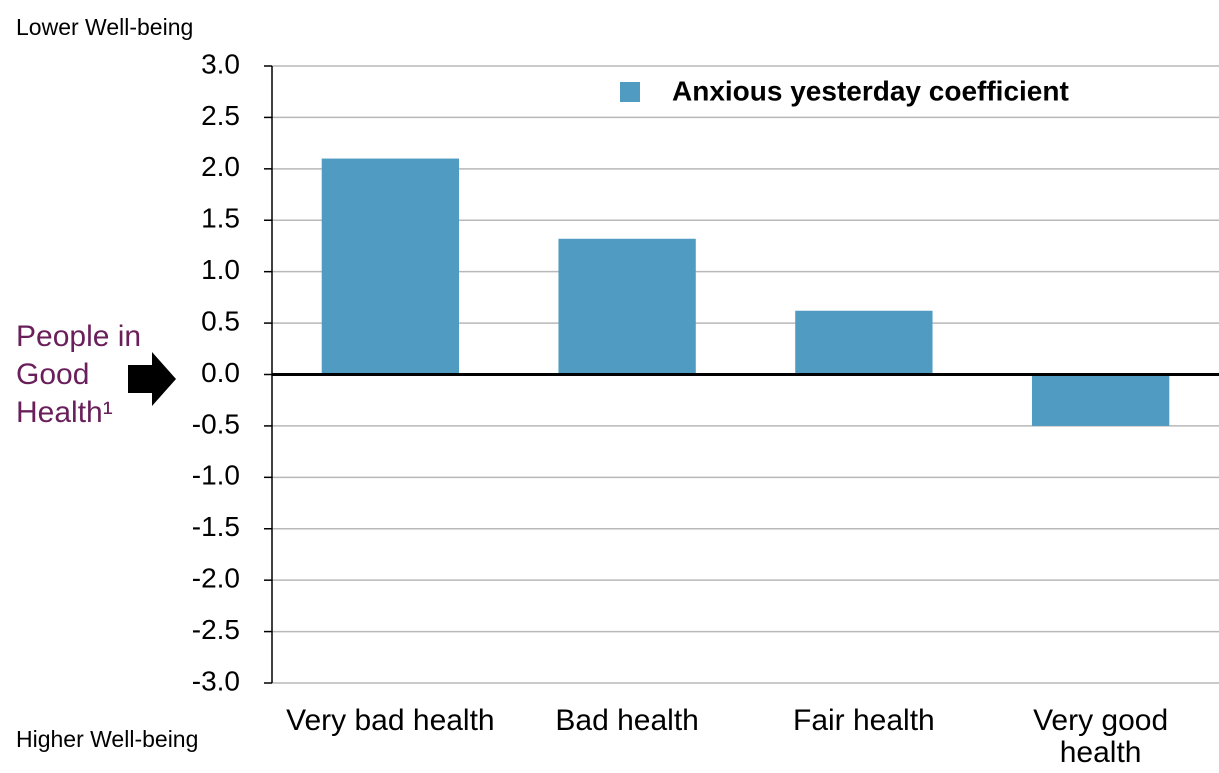  What do you see at coordinates (220, 372) in the screenshot?
I see `y-tick-label: 0.0` at bounding box center [220, 372].